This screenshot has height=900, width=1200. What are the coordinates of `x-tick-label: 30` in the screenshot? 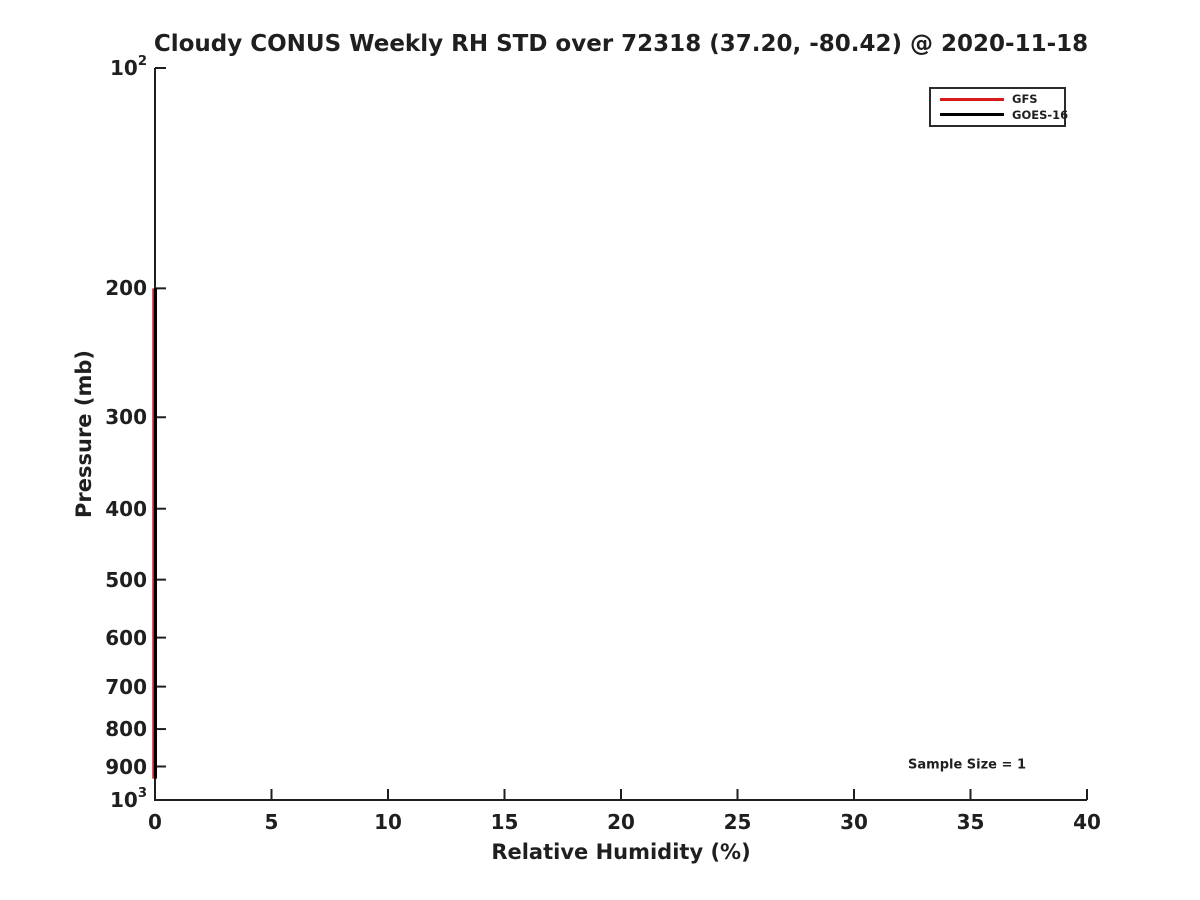 It's located at (854, 822).